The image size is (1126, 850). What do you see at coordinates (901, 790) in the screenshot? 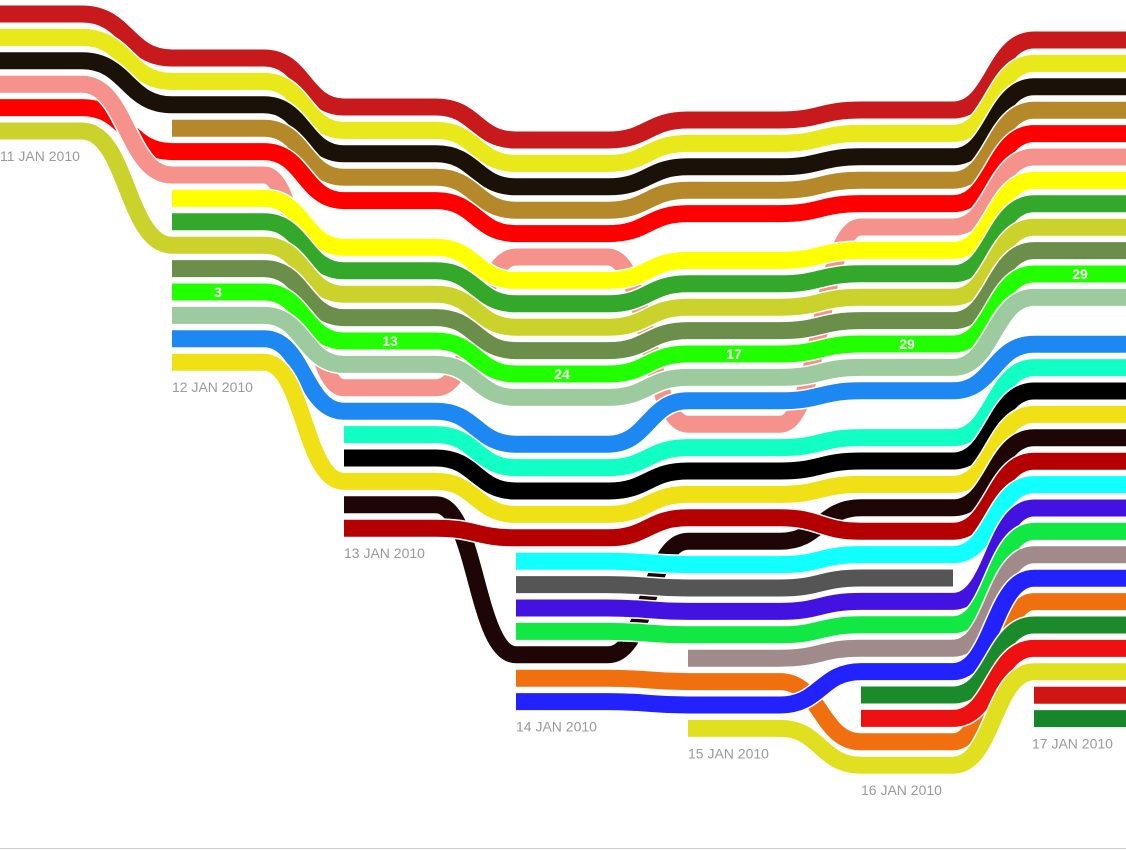
I see `date-label: 16 JAN 2010` at bounding box center [901, 790].